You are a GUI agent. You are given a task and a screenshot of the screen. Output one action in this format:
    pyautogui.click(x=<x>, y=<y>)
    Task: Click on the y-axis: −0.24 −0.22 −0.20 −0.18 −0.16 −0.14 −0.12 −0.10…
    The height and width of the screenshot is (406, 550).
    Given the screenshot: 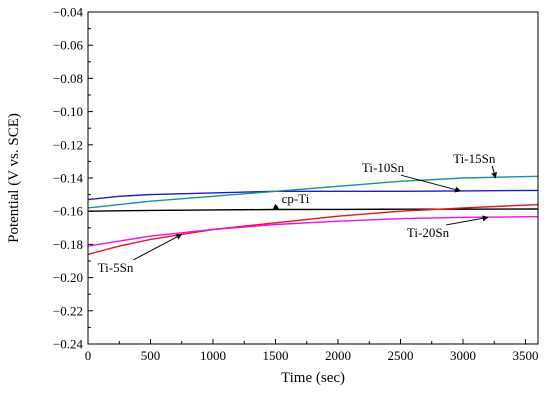 What is the action you would take?
    pyautogui.click(x=73, y=178)
    